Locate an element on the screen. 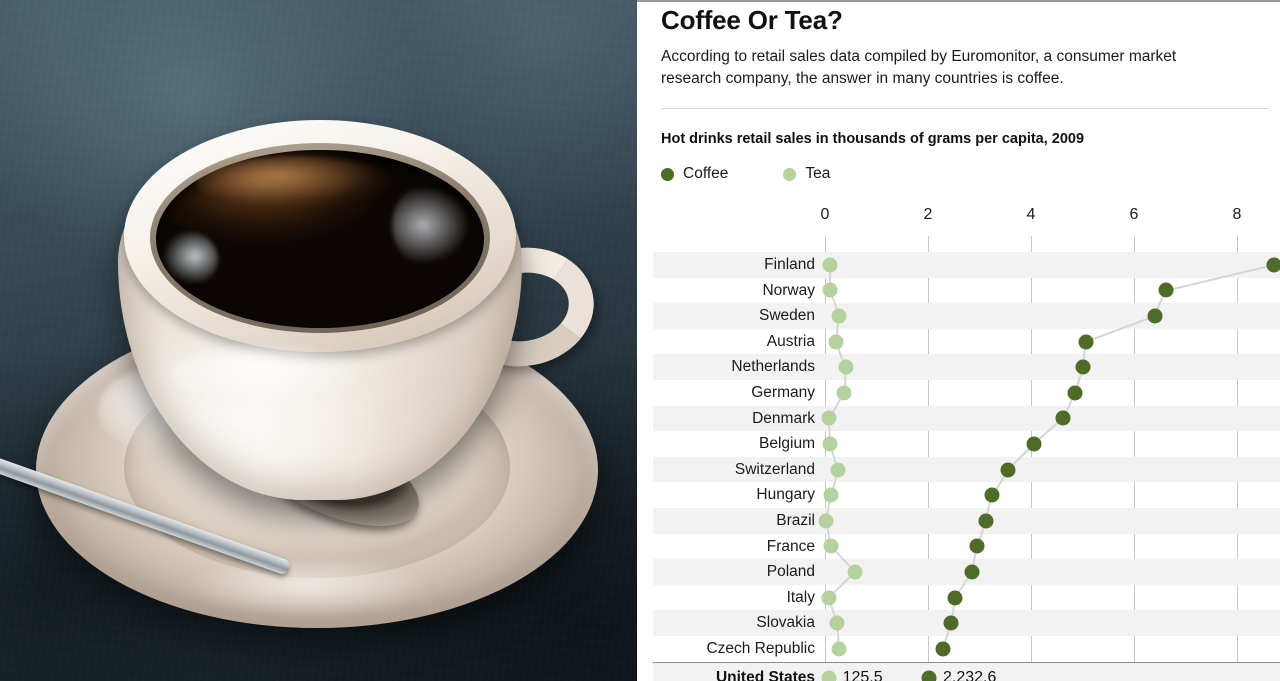 The height and width of the screenshot is (681, 1280). data-point-tea-united-states is located at coordinates (829, 675).